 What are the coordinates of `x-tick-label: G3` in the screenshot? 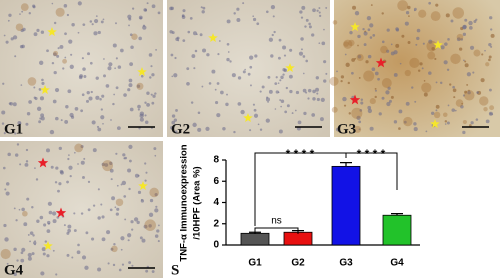 It's located at (346, 263).